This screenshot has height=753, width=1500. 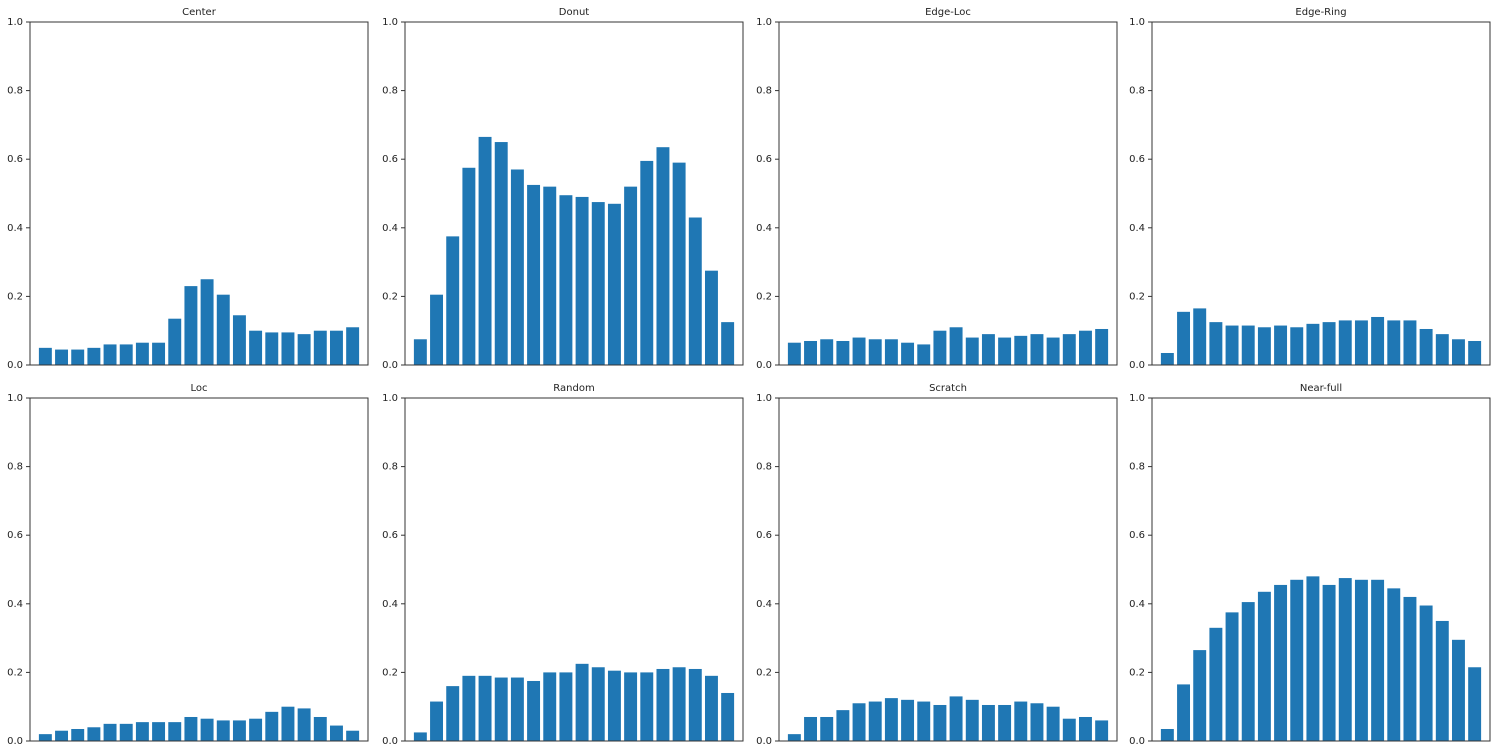 What do you see at coordinates (948, 388) in the screenshot?
I see `subplot-title: Scratch` at bounding box center [948, 388].